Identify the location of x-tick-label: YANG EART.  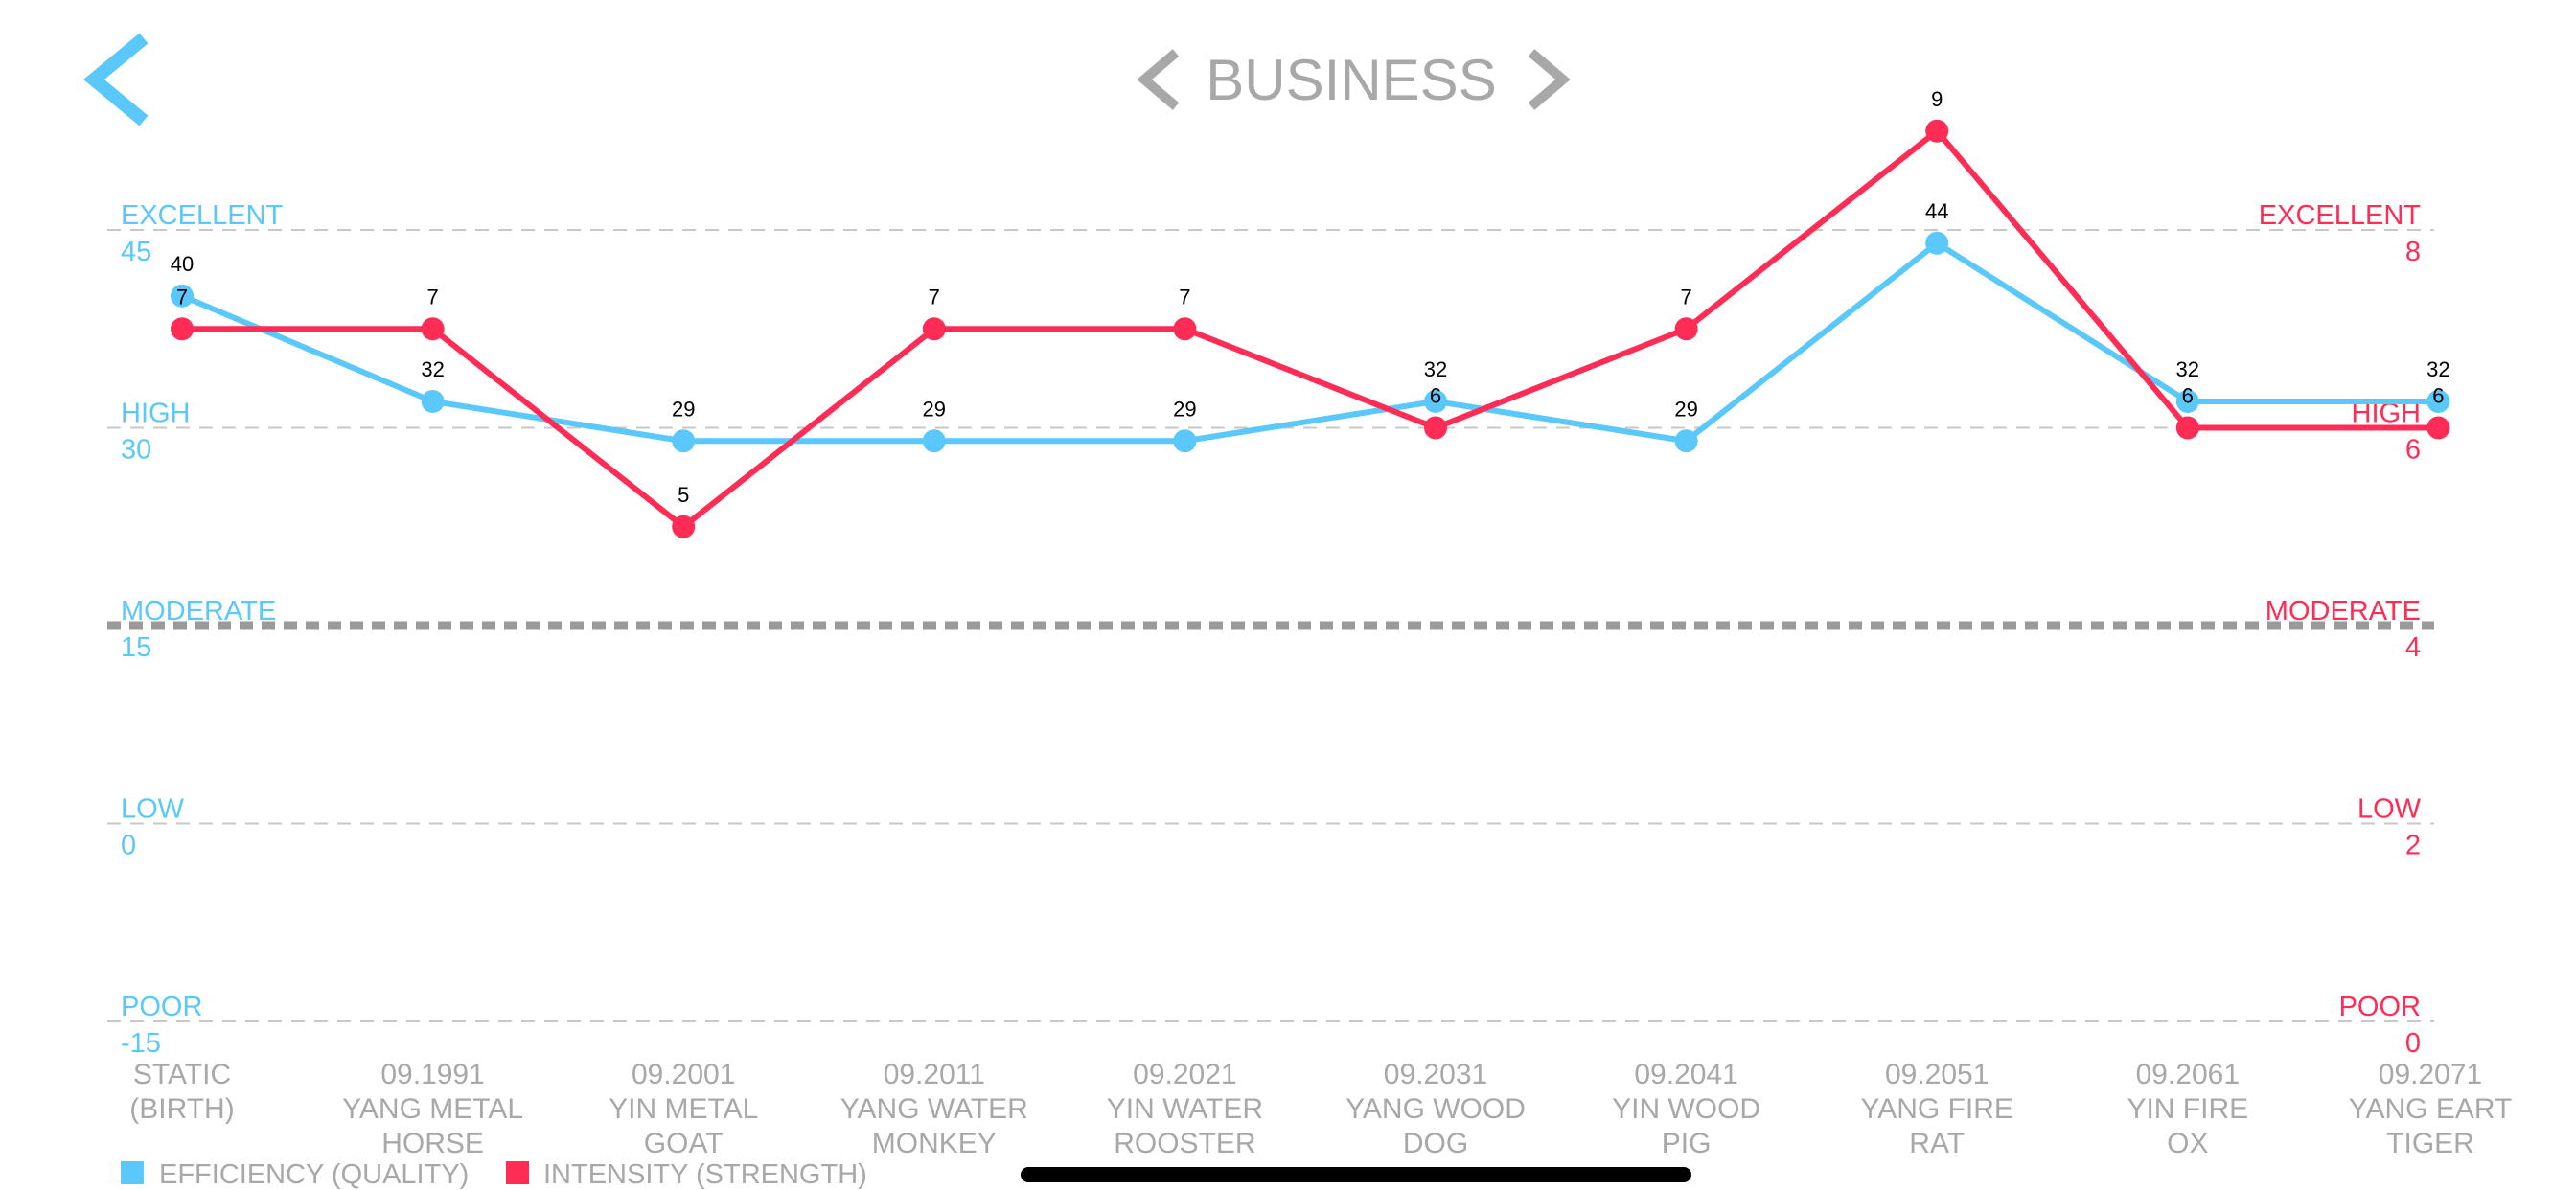
(2431, 1109).